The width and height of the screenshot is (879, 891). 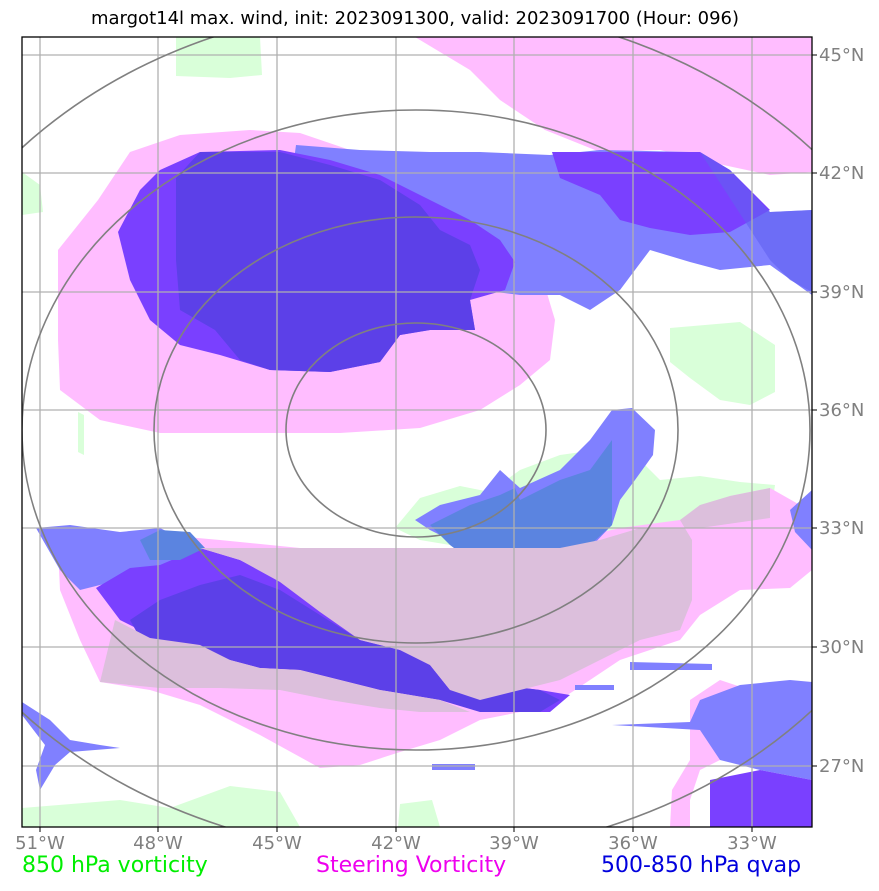 I want to click on latitude-label: 42°N, so click(x=841, y=173).